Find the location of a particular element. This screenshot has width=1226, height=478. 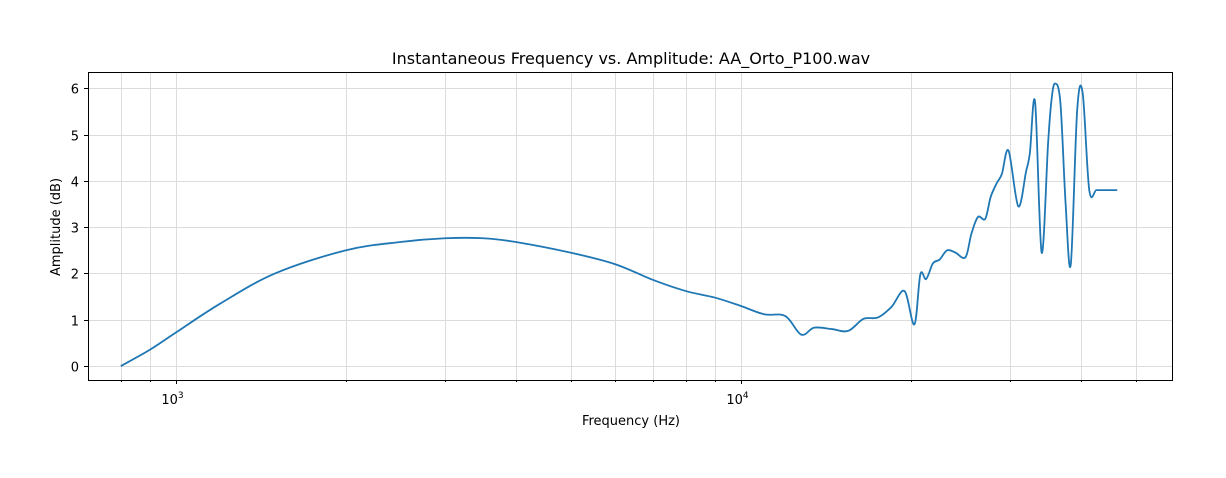

x-tick-exponent: 3 is located at coordinates (181, 396).